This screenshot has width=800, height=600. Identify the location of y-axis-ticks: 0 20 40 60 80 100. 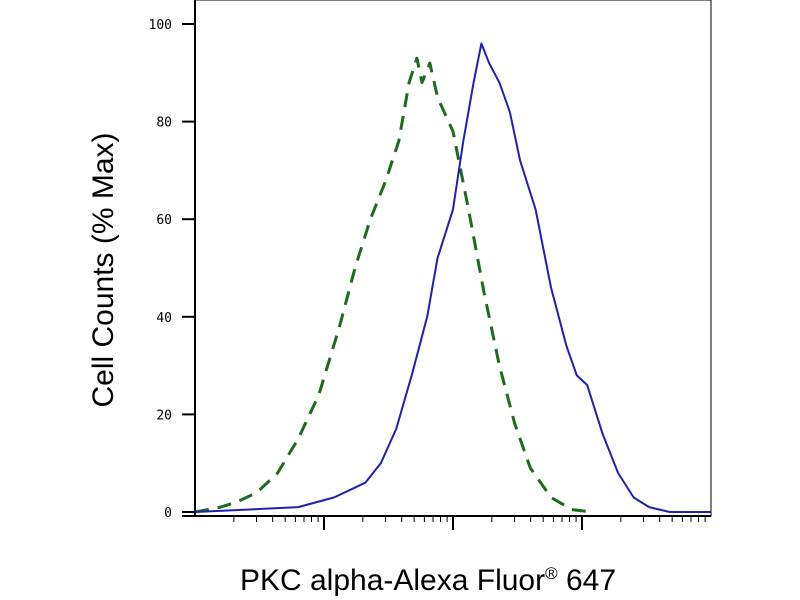
(172, 269).